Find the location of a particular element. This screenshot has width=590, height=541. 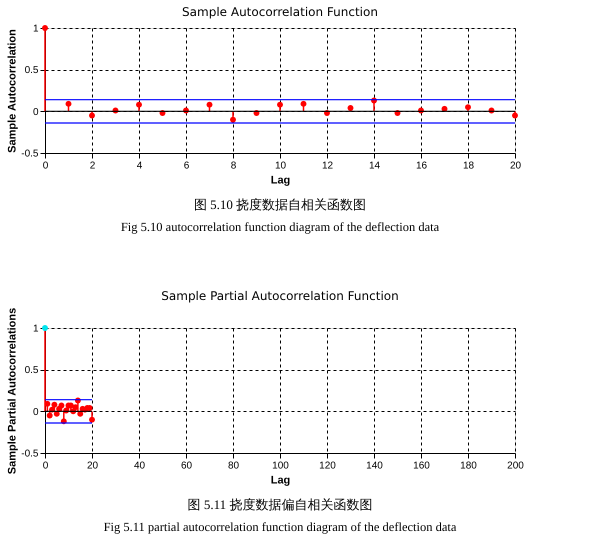

x-tick-label: 180 is located at coordinates (469, 466).